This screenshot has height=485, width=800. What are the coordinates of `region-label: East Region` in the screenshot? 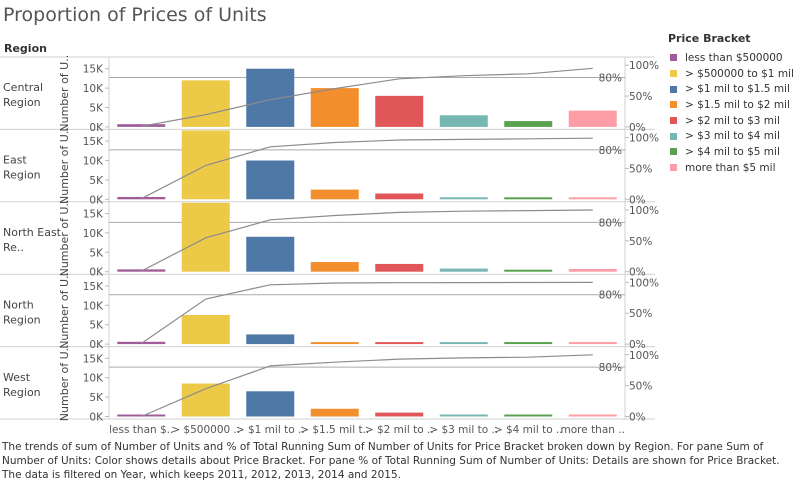 It's located at (22, 168).